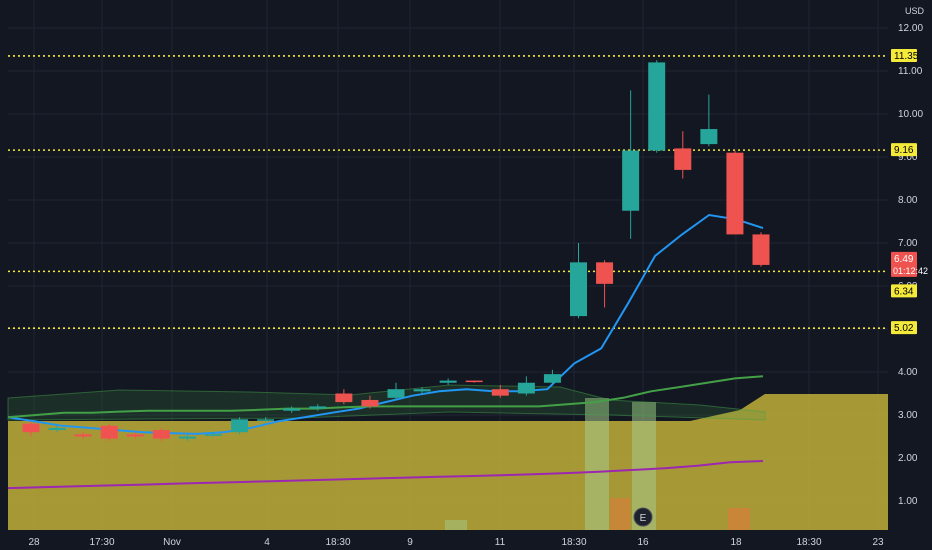 The height and width of the screenshot is (550, 932). I want to click on x-tick-label: 18, so click(736, 542).